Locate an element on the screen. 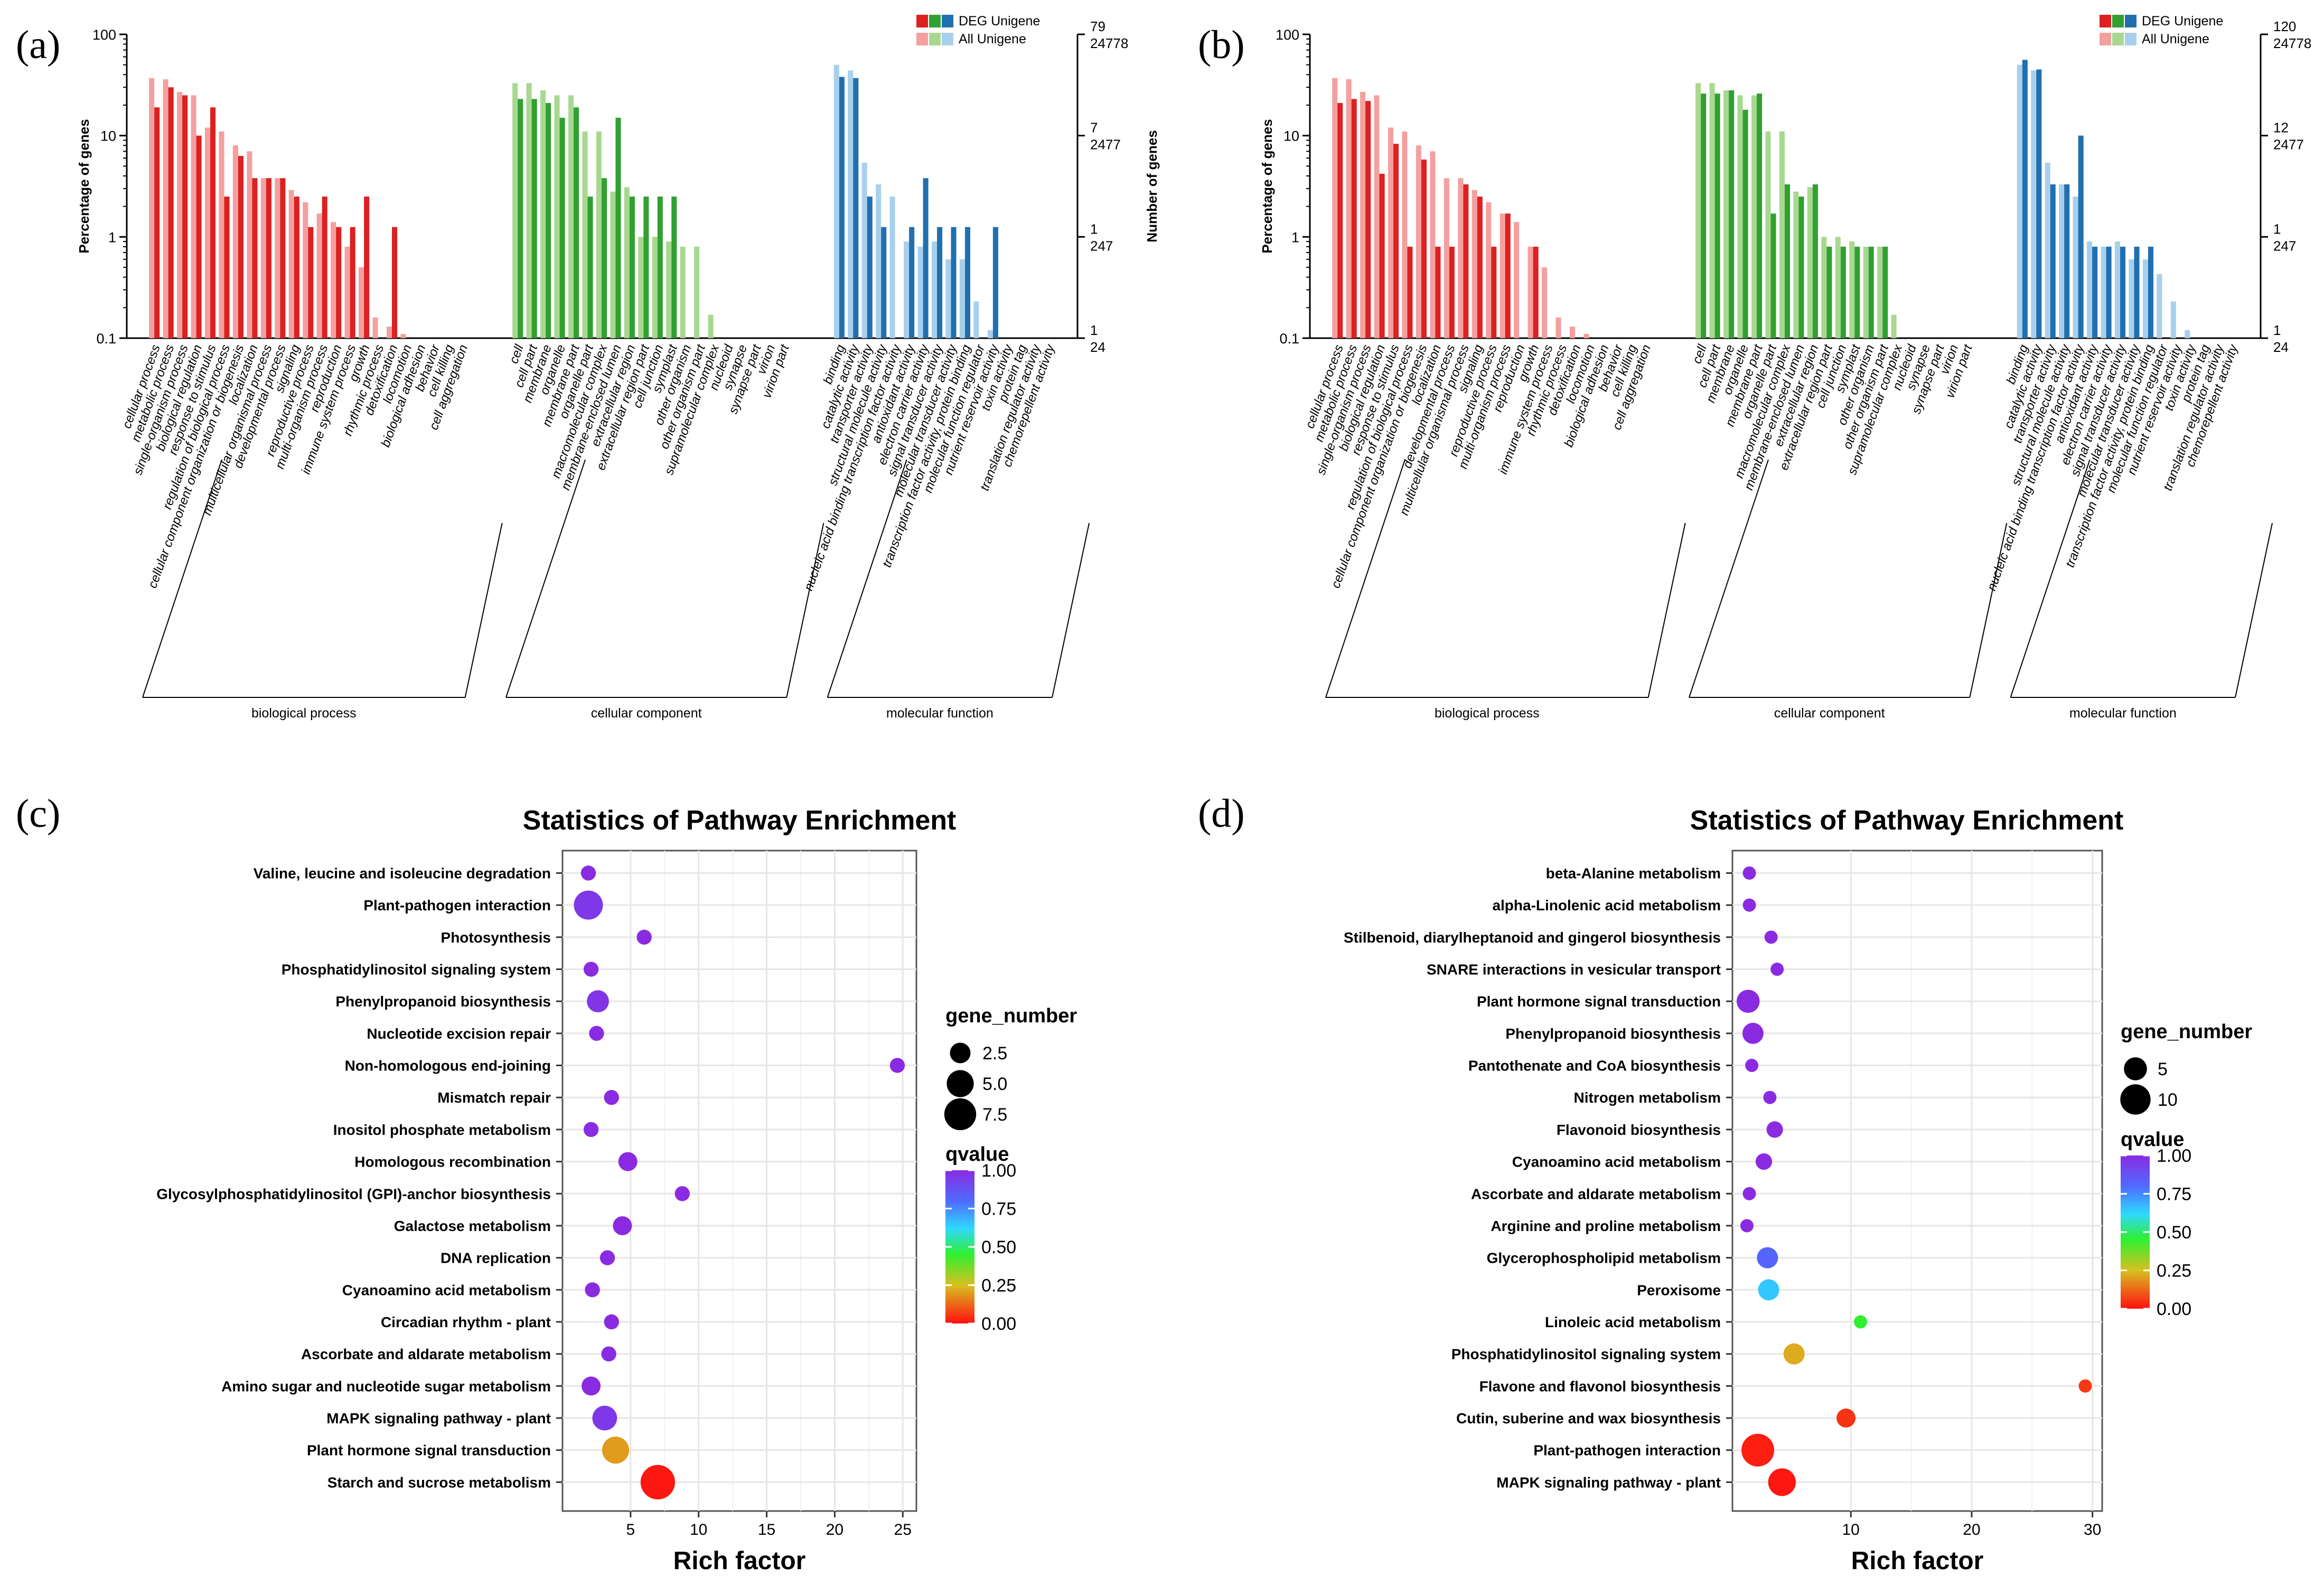 Image resolution: width=2324 pixels, height=1585 pixels. y-right-tick-label: 12 is located at coordinates (2281, 128).